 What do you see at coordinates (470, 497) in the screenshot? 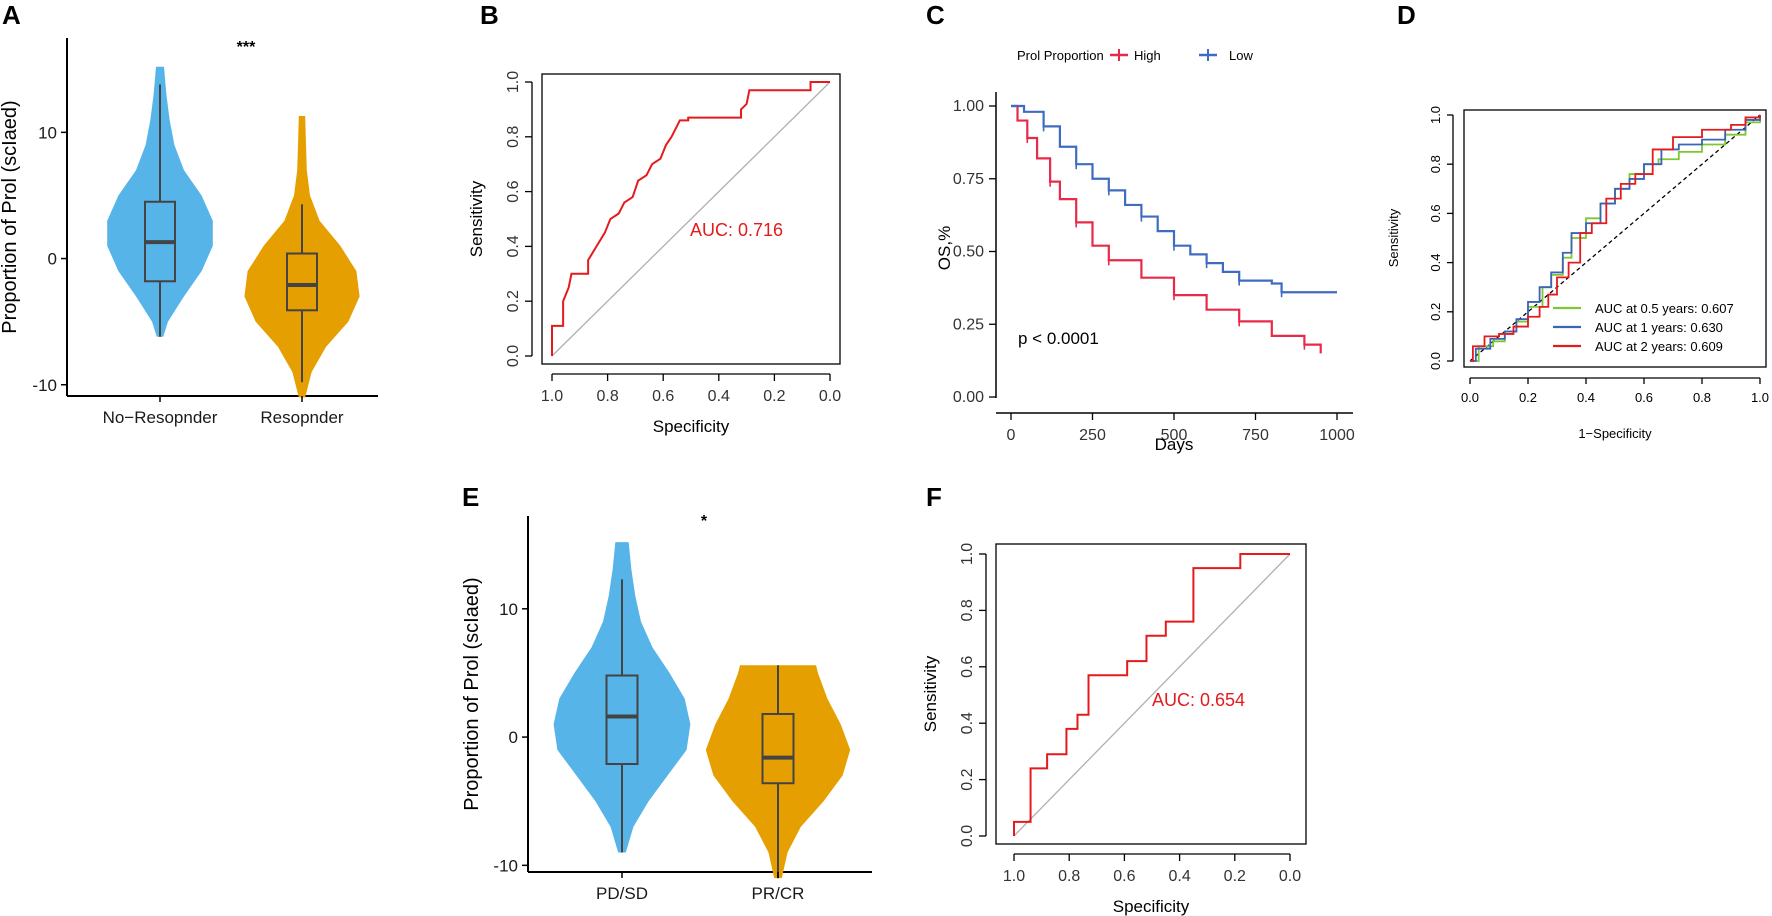
I see `panel-label-e: E` at bounding box center [470, 497].